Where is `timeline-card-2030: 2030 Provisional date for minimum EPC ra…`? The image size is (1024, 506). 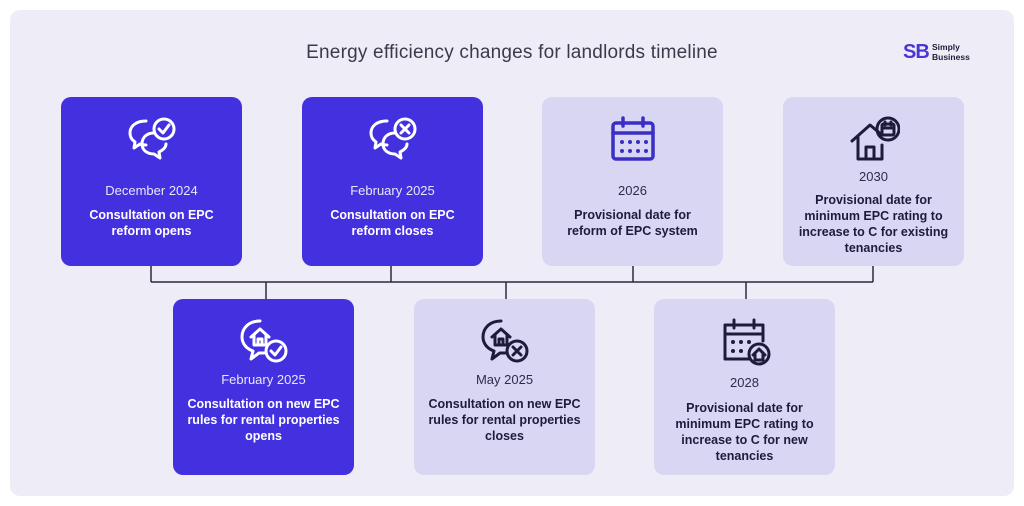 timeline-card-2030: 2030 Provisional date for minimum EPC ra… is located at coordinates (873, 181).